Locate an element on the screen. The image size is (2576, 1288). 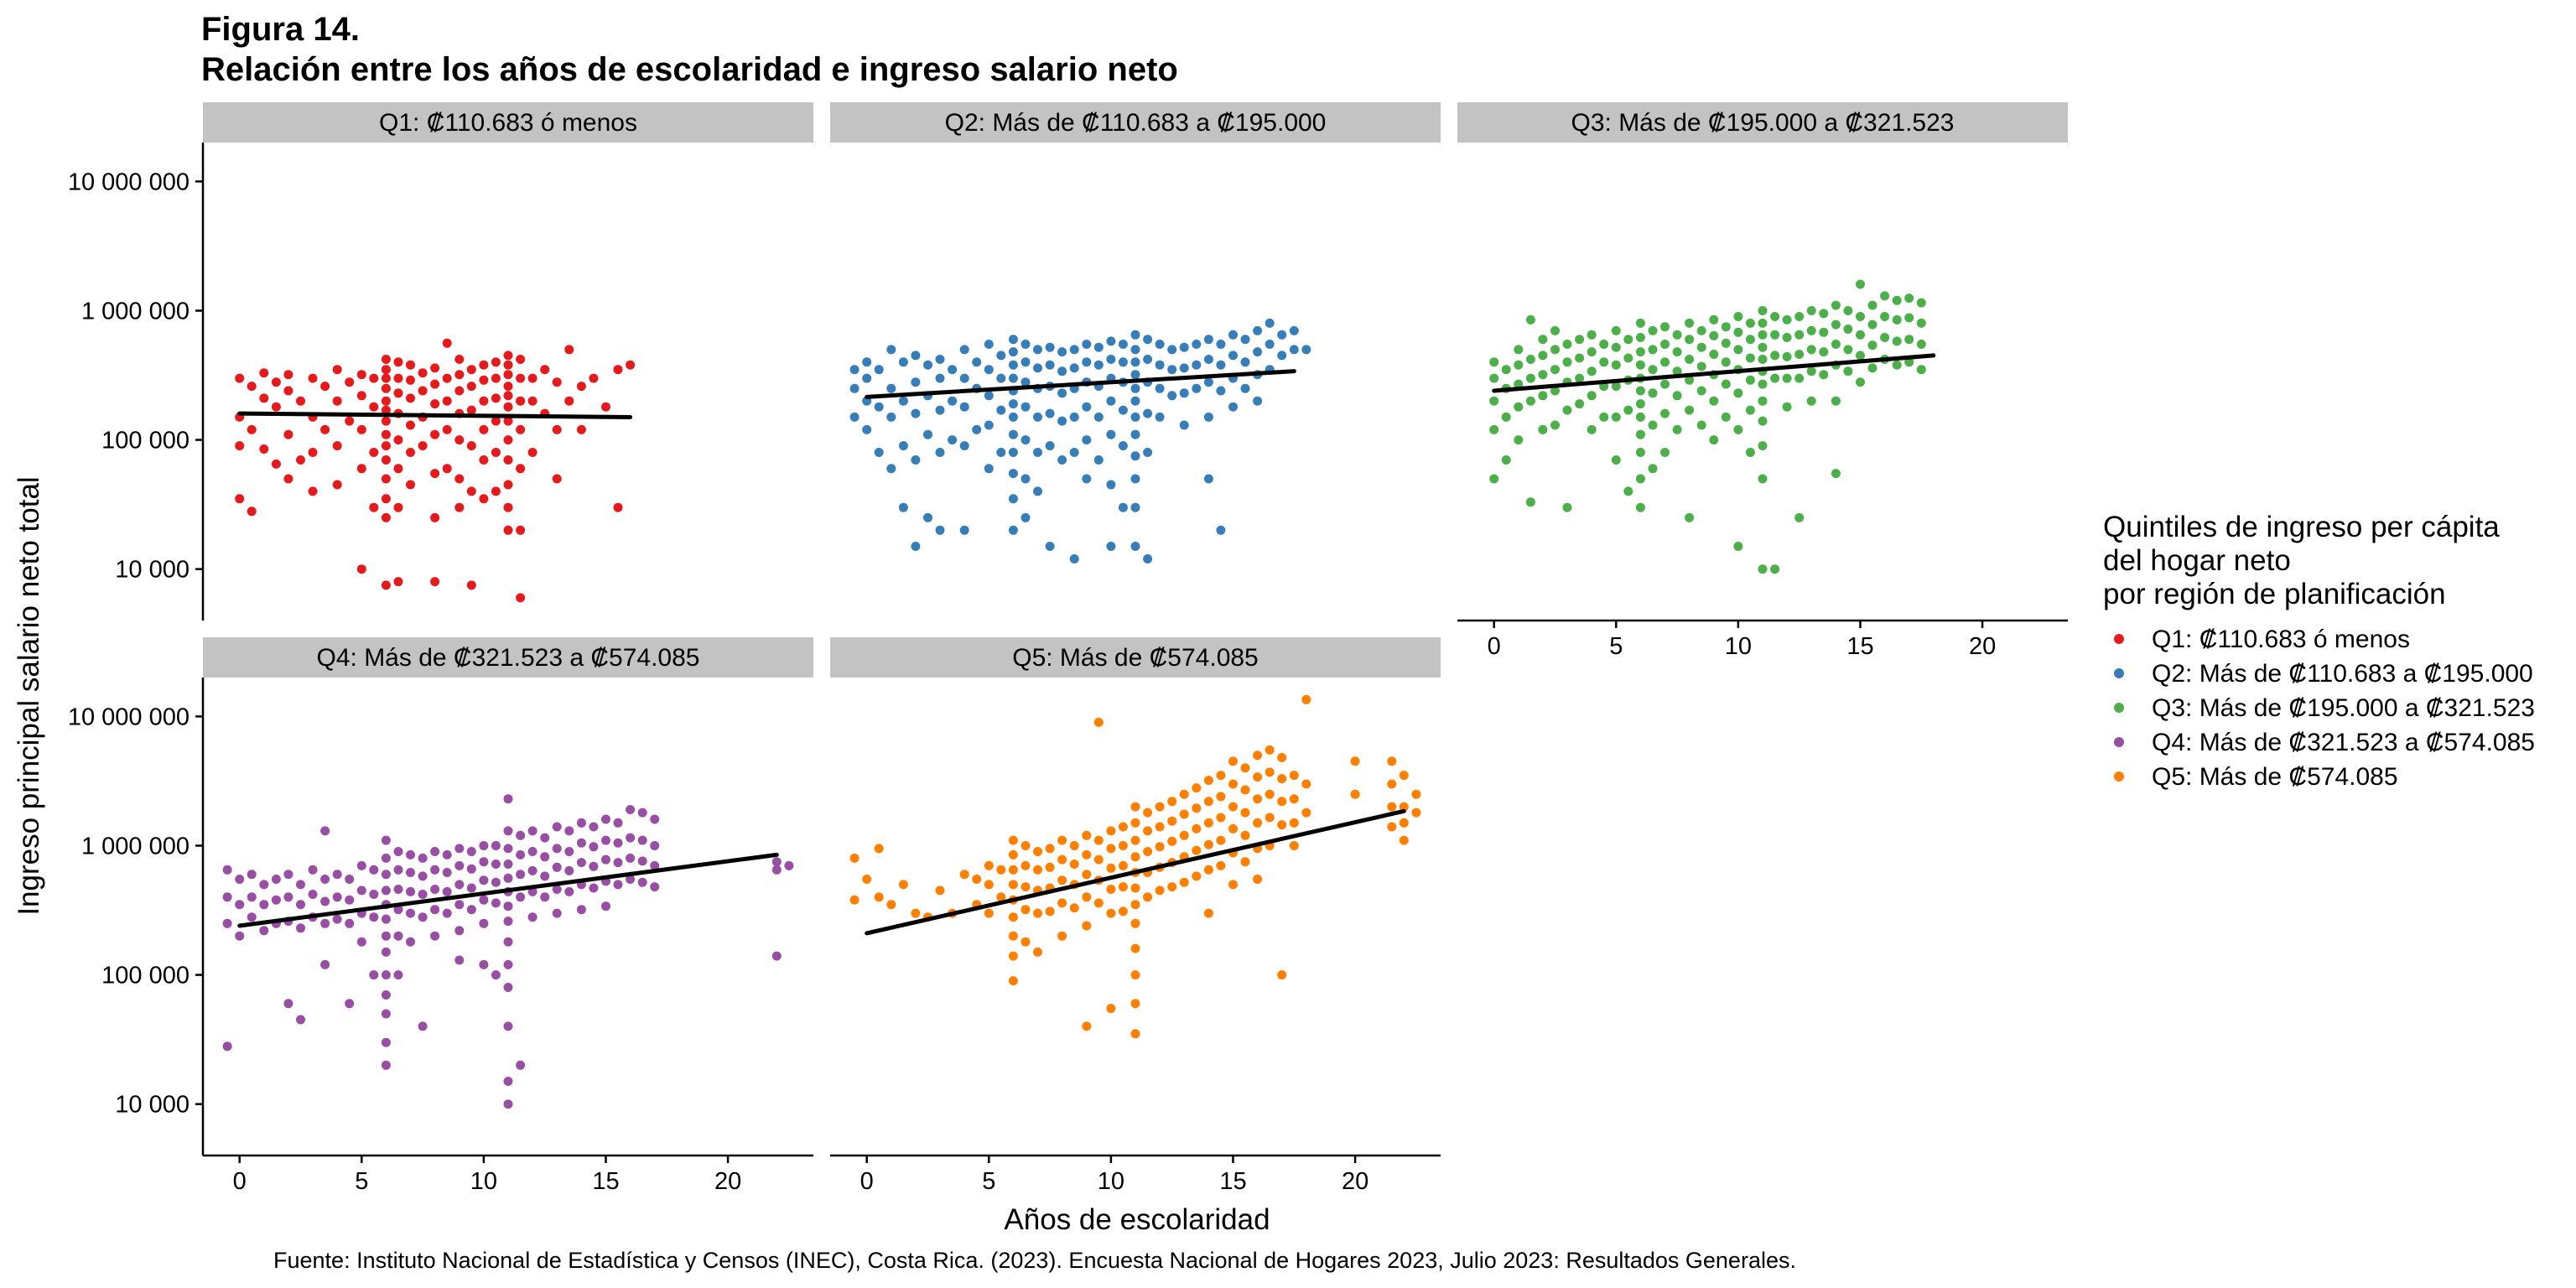
x-tick-label: 10 is located at coordinates (1738, 646).